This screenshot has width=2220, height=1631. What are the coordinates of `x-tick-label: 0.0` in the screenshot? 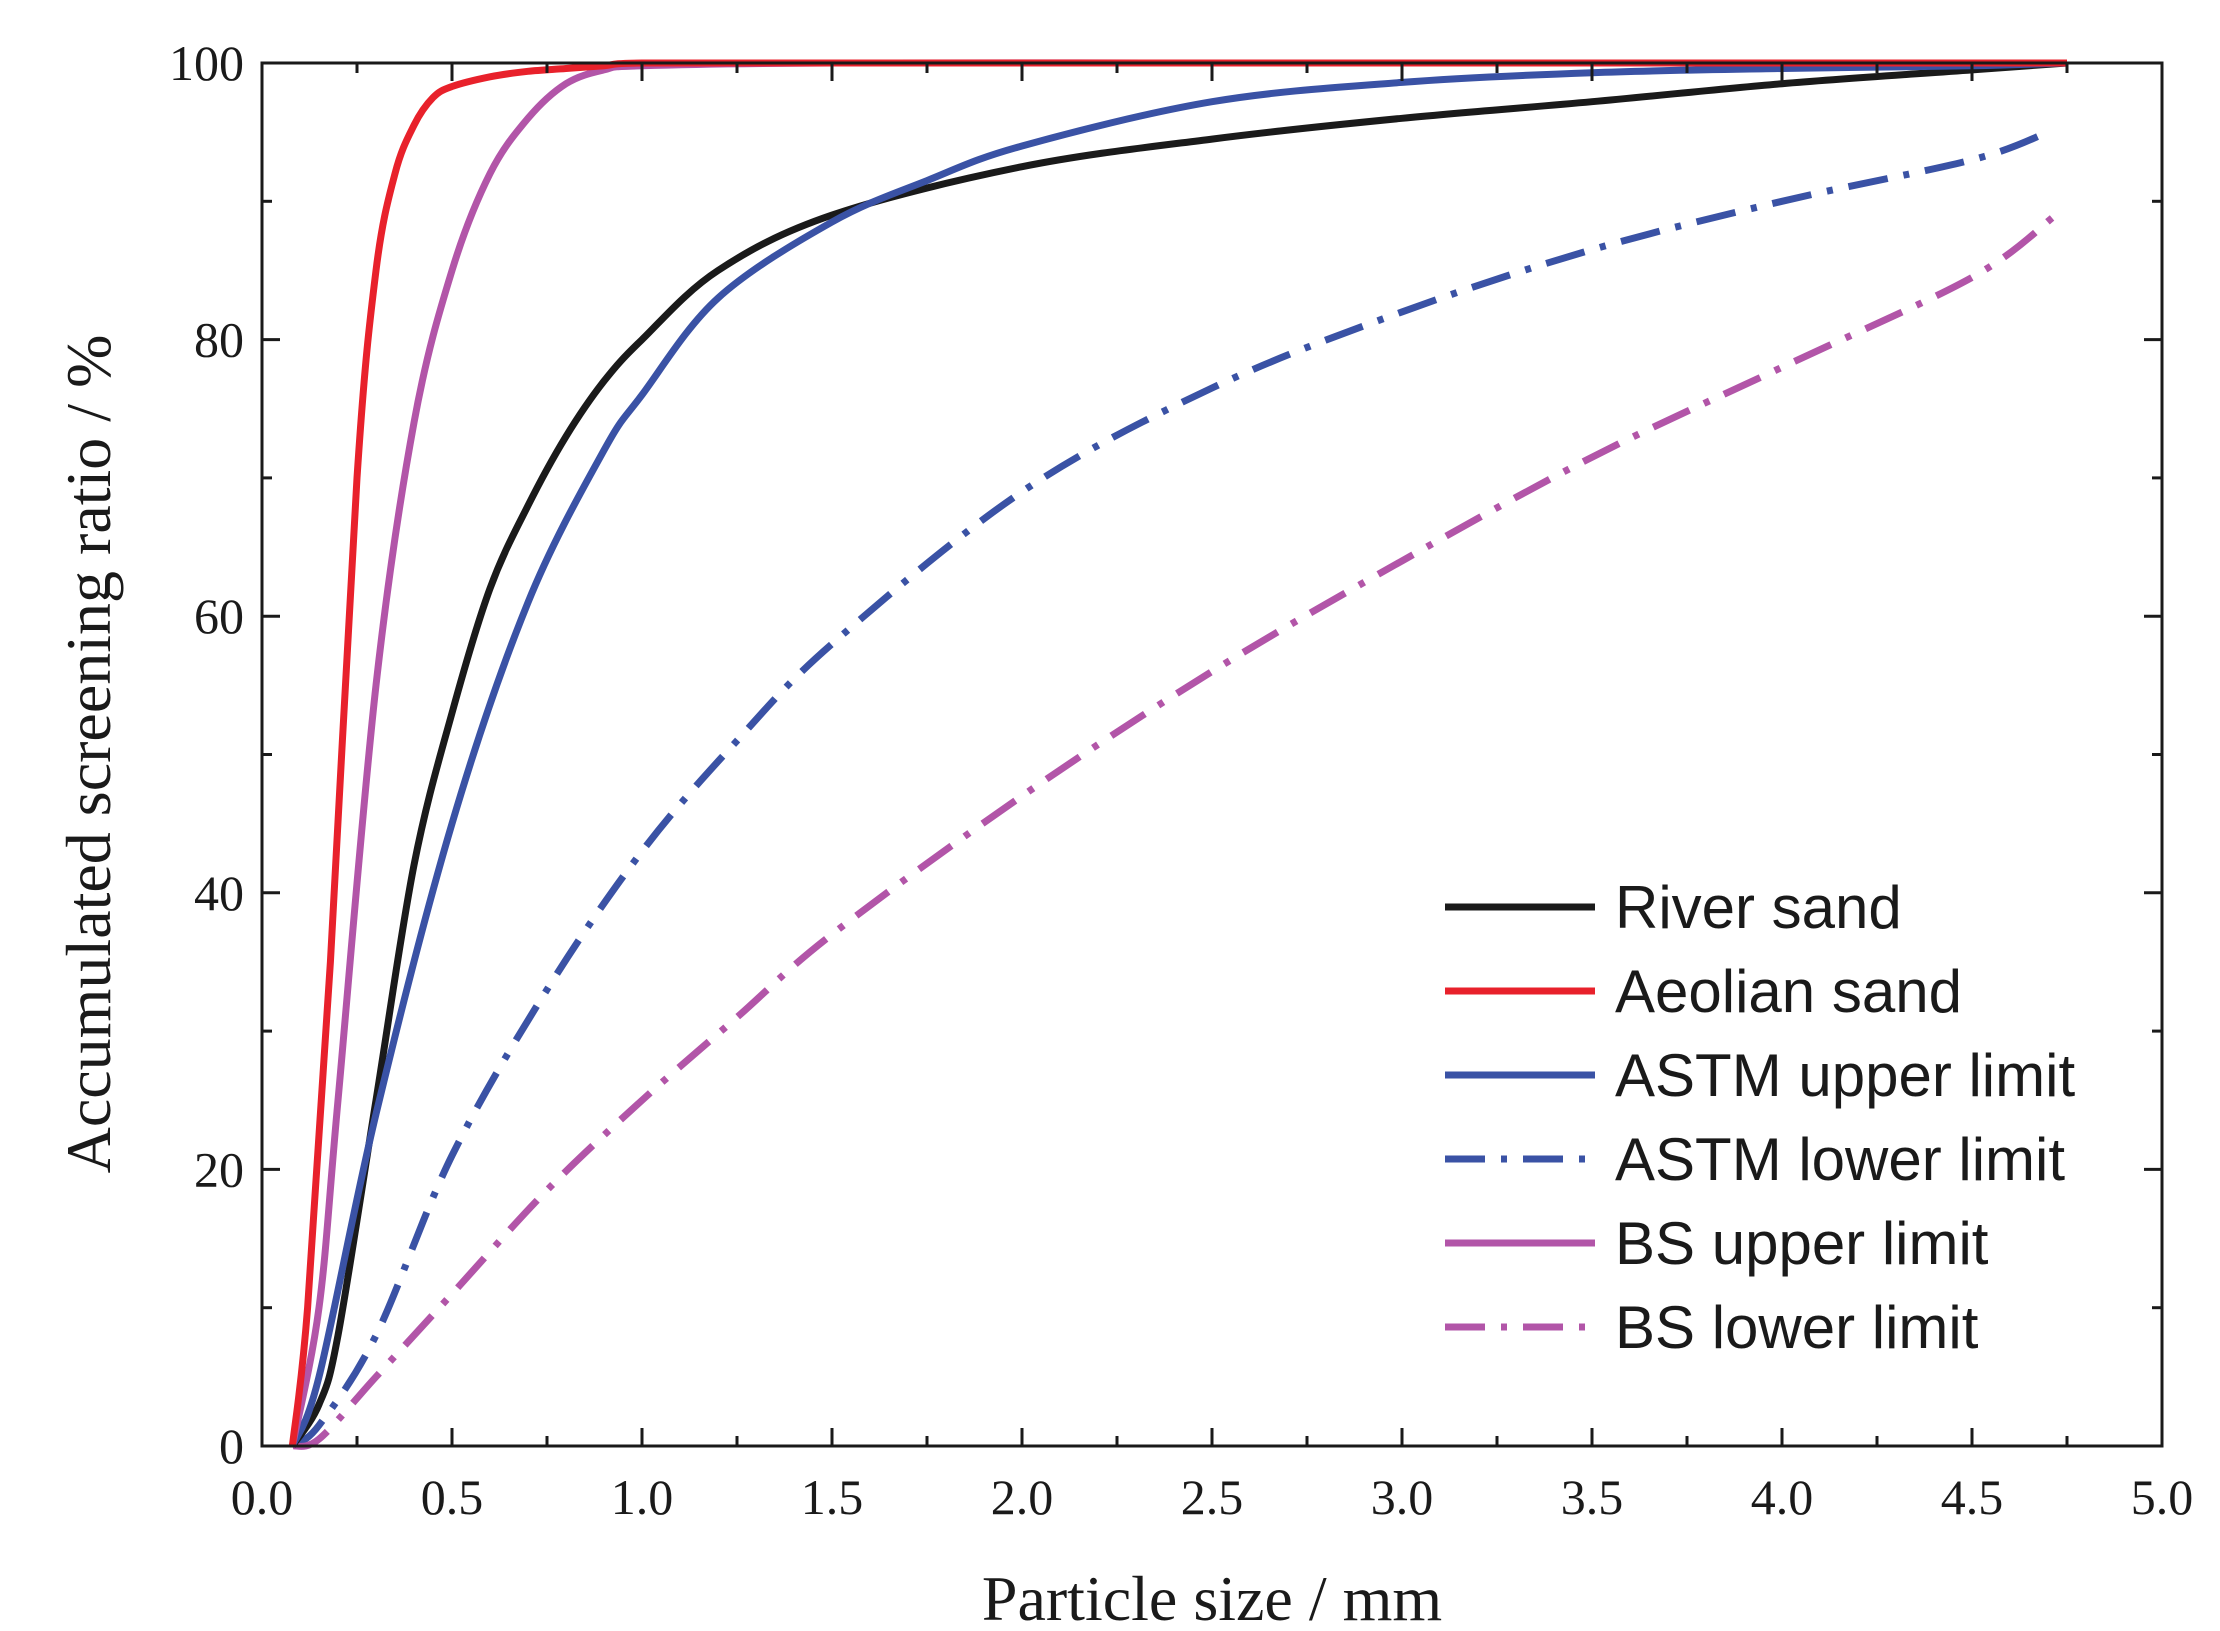 It's located at (262, 1497).